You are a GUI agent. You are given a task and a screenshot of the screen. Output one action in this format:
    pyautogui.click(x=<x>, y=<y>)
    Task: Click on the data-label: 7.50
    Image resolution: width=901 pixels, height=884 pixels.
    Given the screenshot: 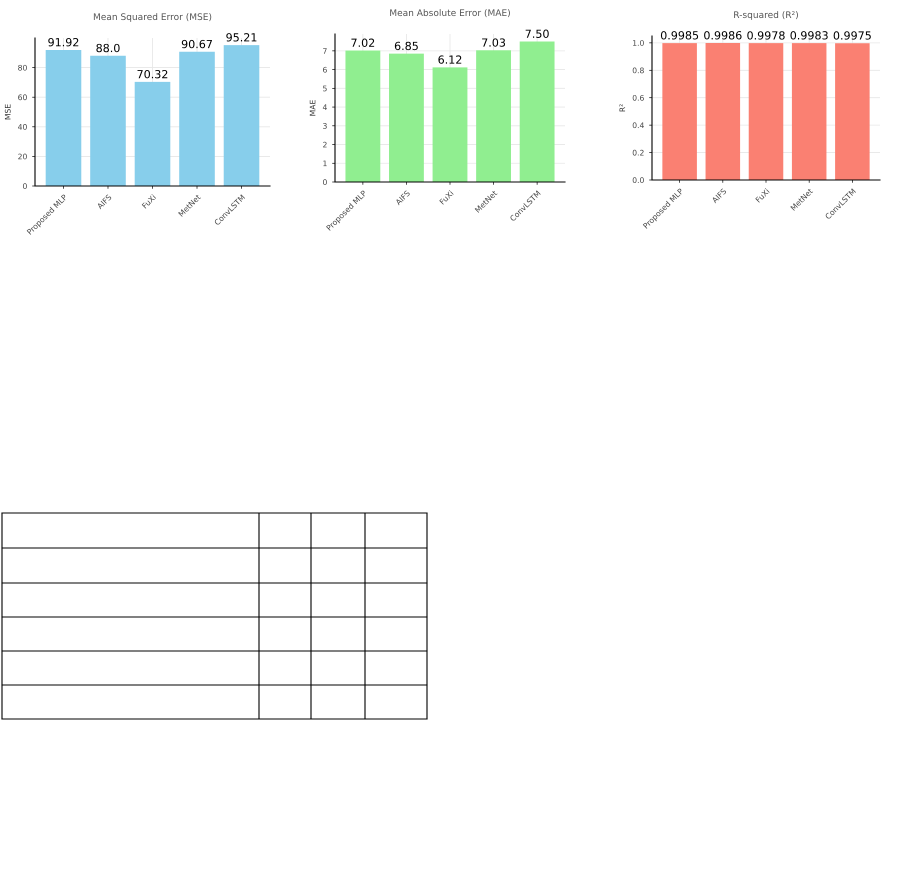 What is the action you would take?
    pyautogui.click(x=537, y=34)
    